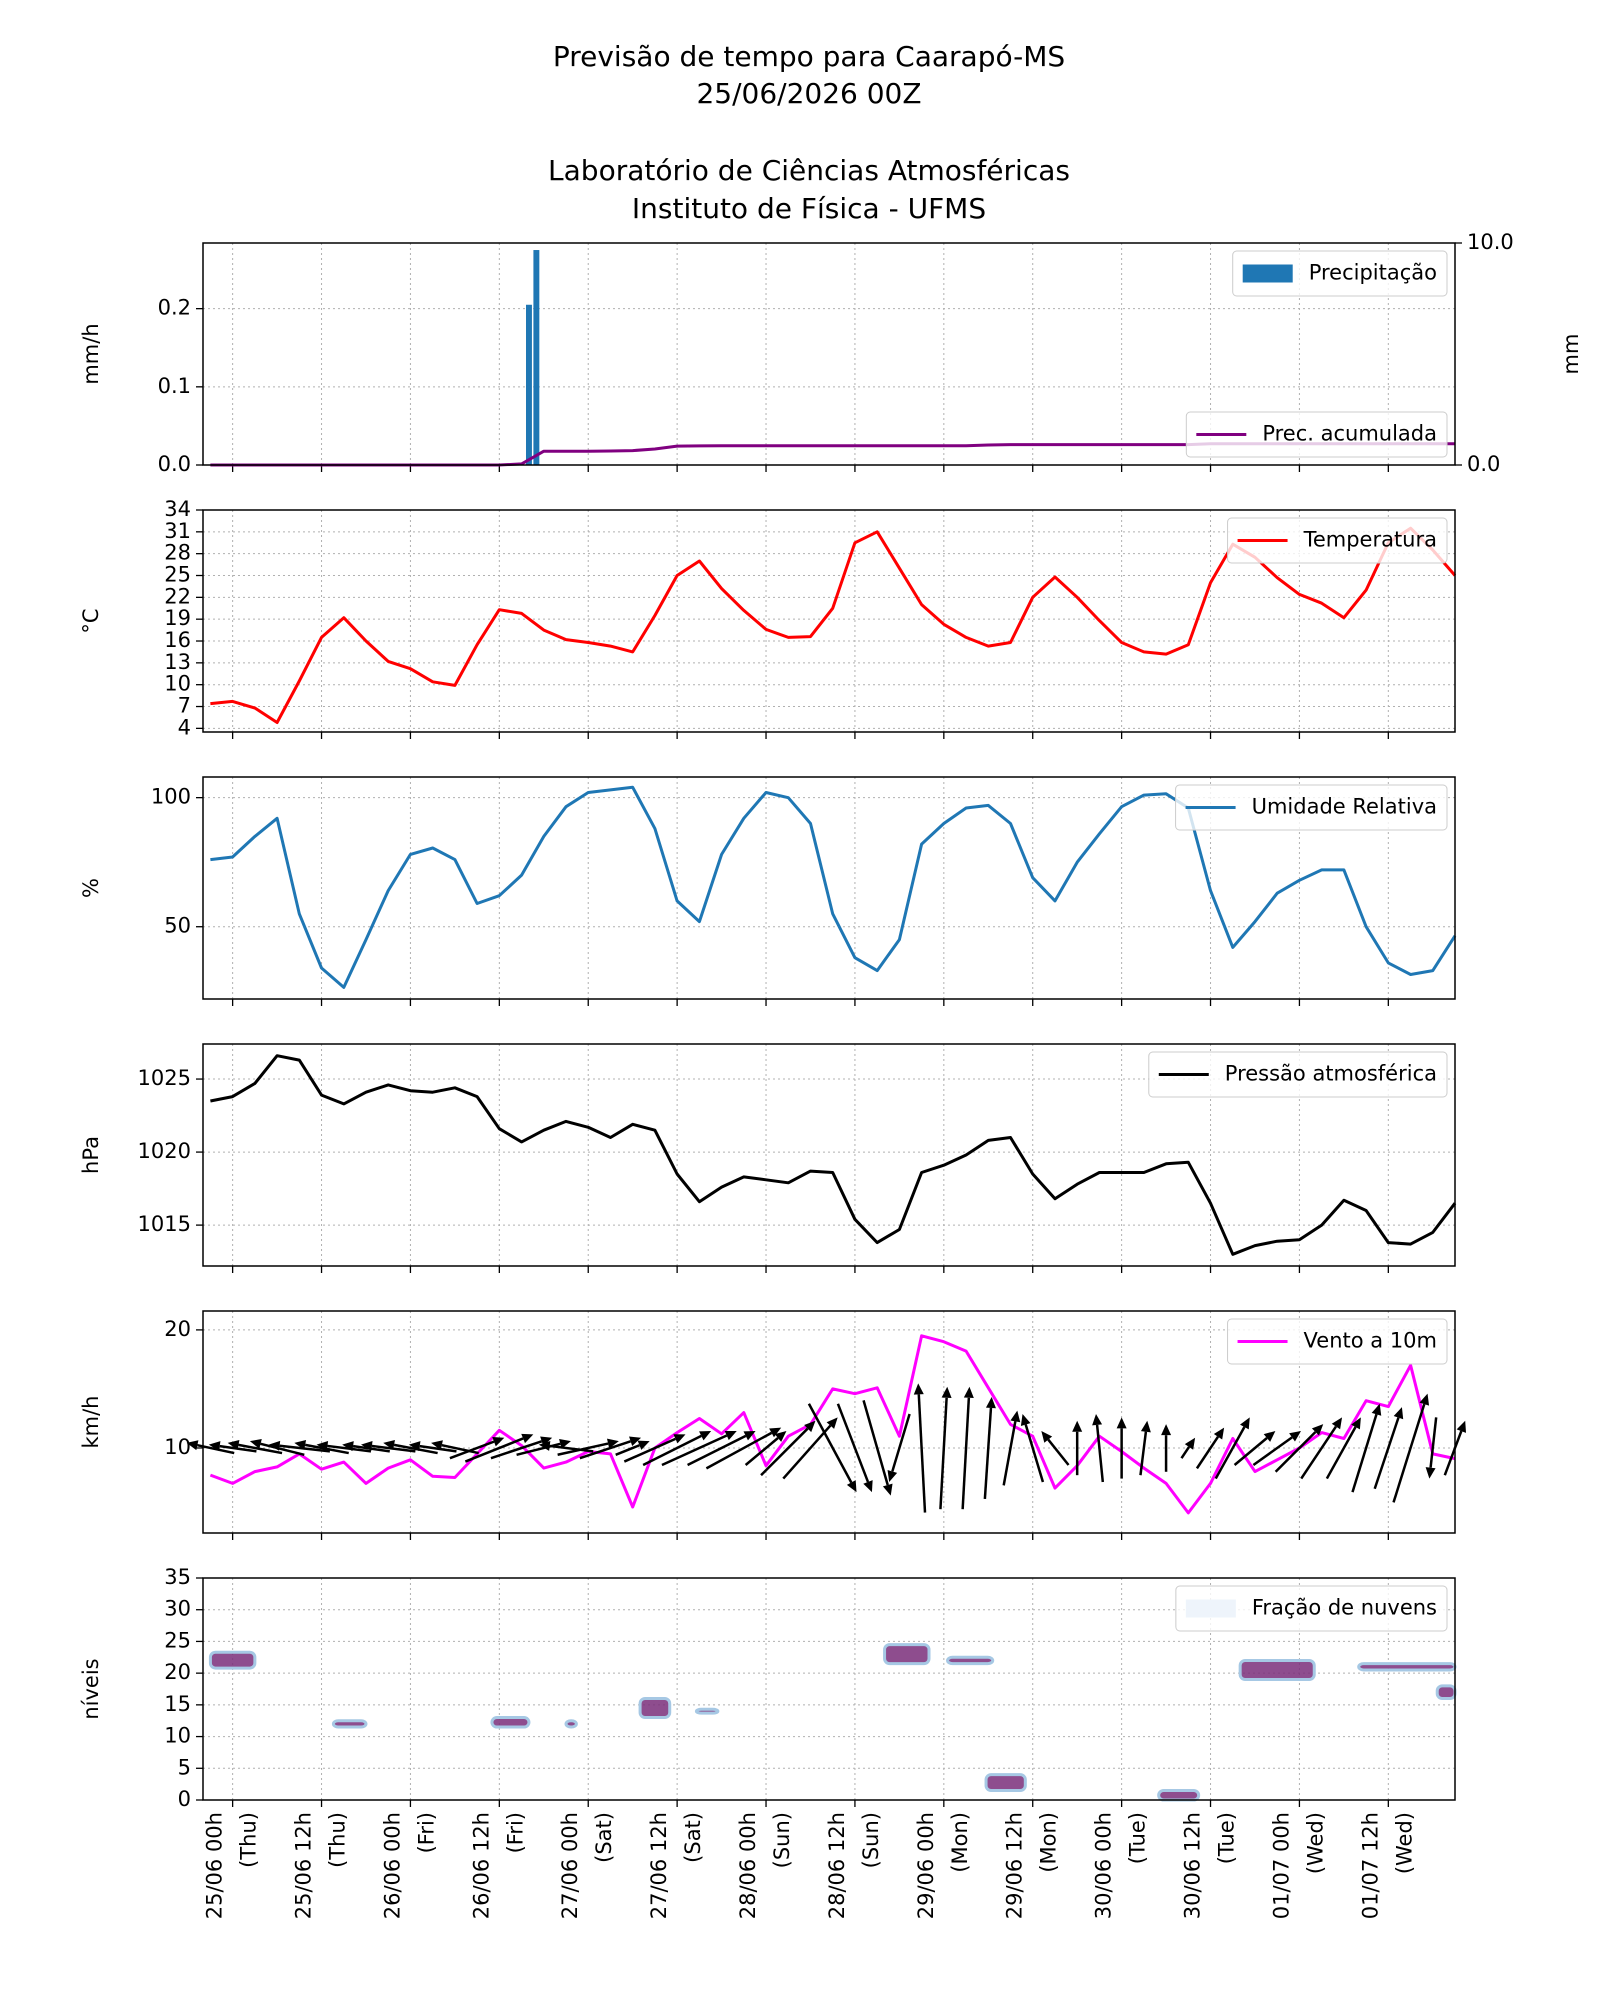 The image size is (1600, 2000). I want to click on y2-axis-label: mm, so click(1571, 354).